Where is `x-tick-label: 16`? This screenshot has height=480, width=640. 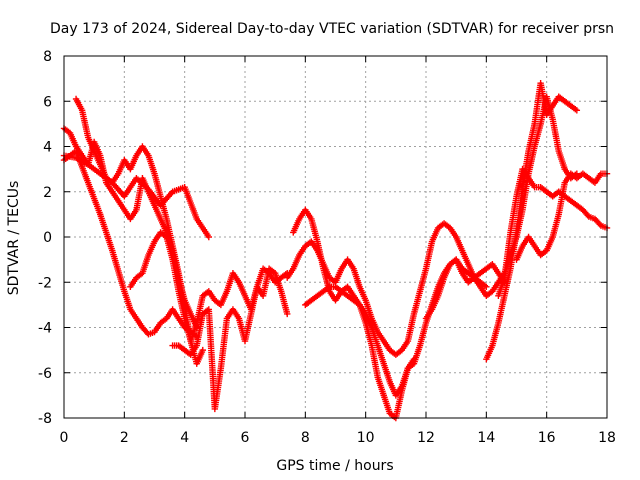
x-tick-label: 16 is located at coordinates (547, 438).